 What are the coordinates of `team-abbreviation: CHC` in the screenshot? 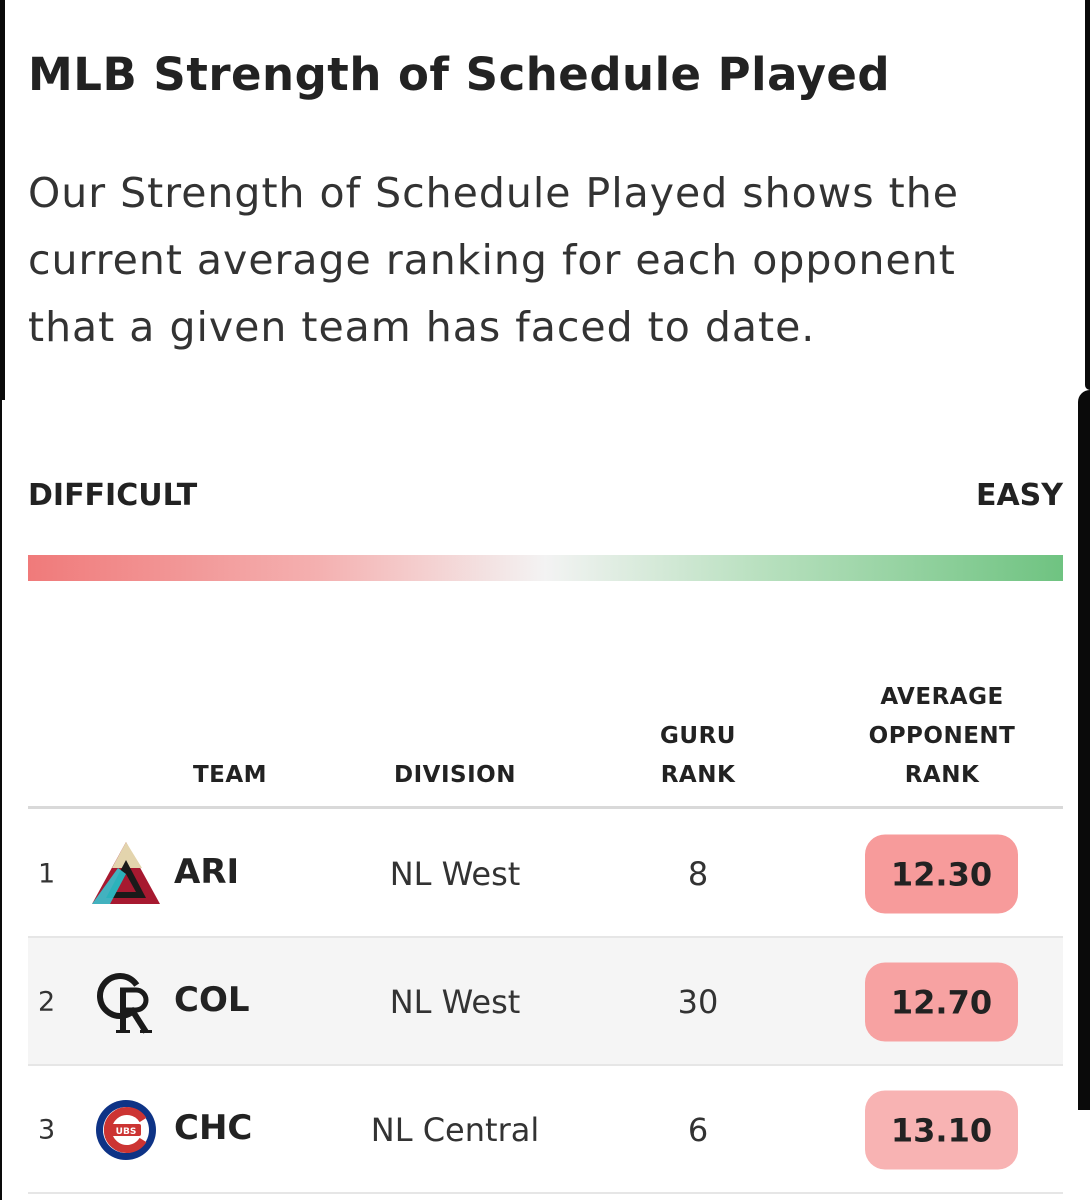 It's located at (213, 1128).